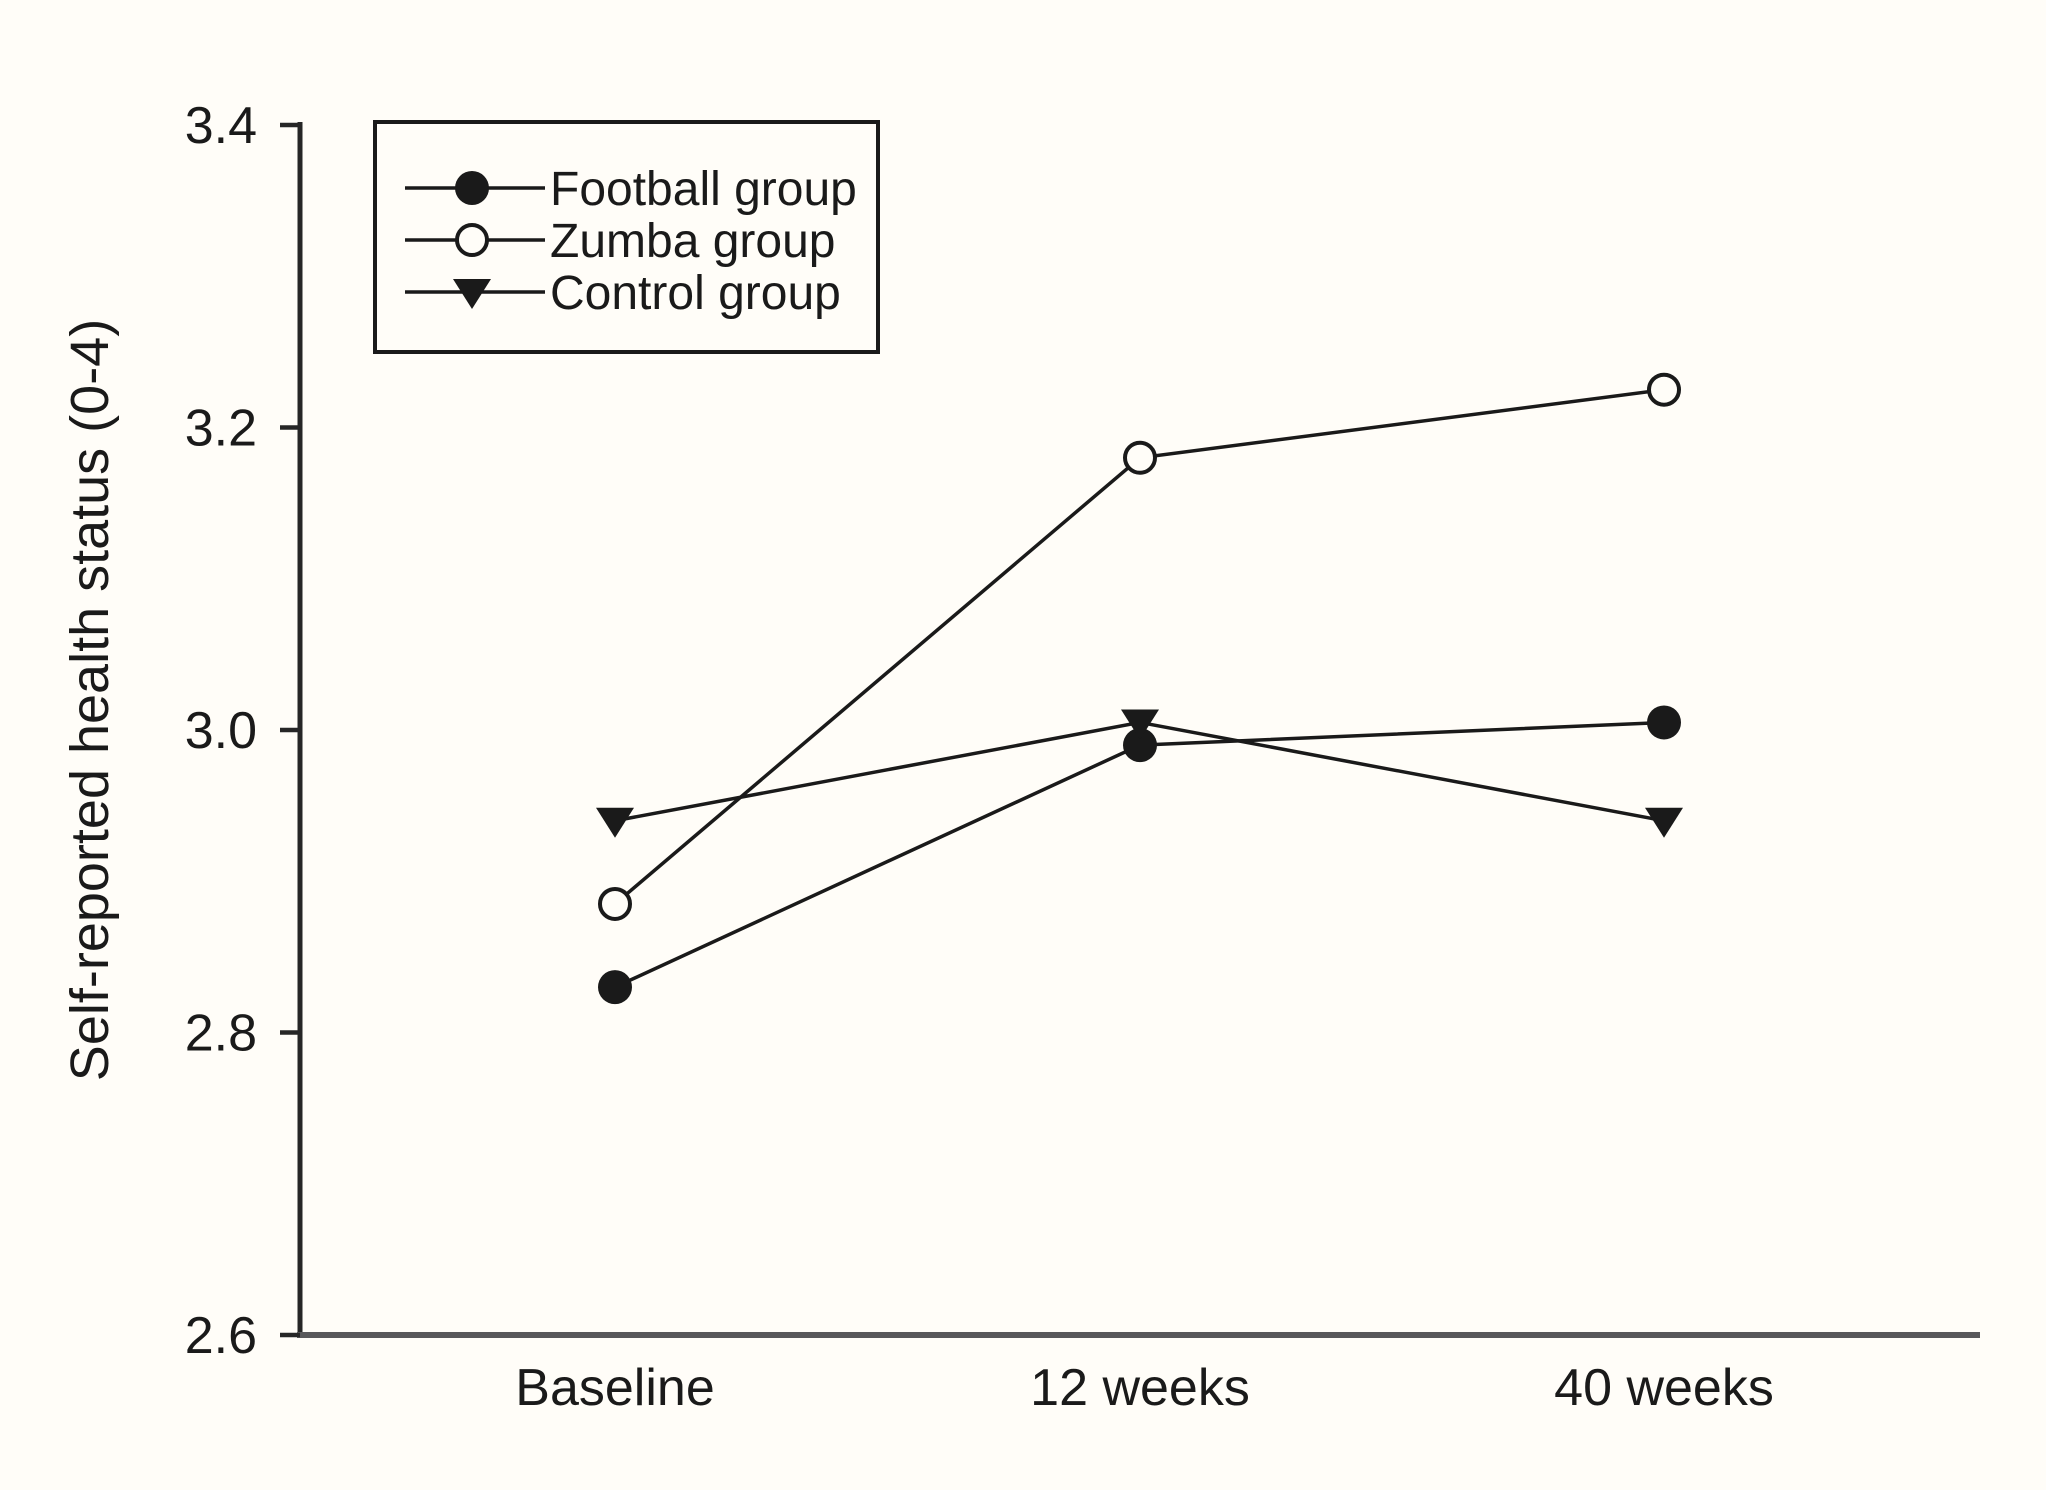 Image resolution: width=2046 pixels, height=1490 pixels. I want to click on y-tick-label: 2.8, so click(221, 1034).